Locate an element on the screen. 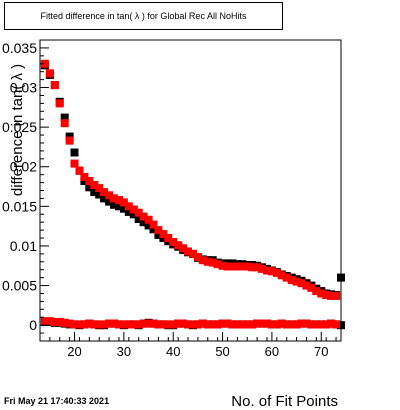 The height and width of the screenshot is (410, 400). y-tick-label: 0.015 is located at coordinates (19, 206).